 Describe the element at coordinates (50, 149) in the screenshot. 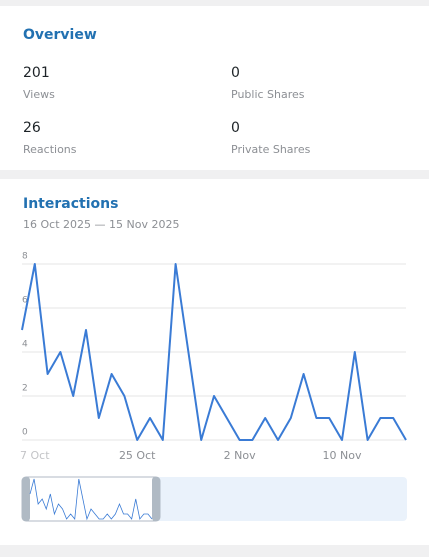

I see `stat-label: Reactions` at that location.